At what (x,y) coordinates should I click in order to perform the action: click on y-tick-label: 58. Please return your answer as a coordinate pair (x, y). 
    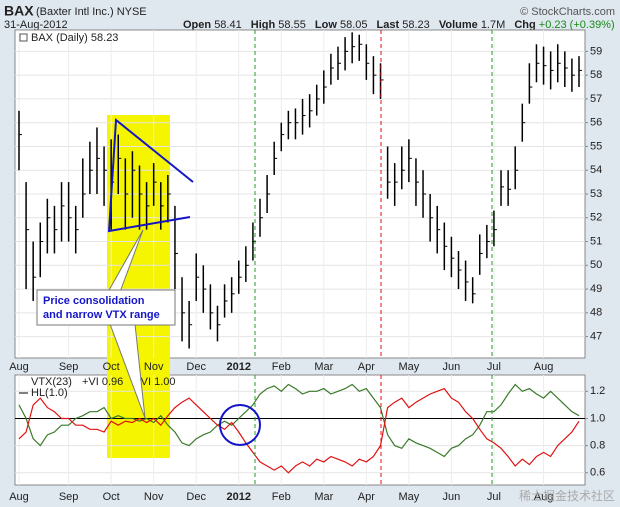
    Looking at the image, I should click on (596, 75).